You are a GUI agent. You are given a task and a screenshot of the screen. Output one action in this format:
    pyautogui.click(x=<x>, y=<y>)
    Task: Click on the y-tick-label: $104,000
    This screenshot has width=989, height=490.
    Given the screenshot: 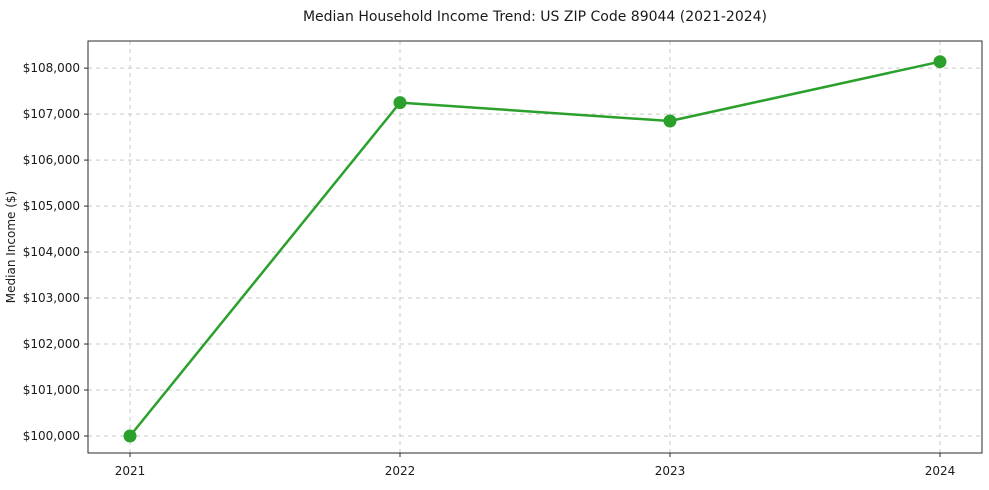 What is the action you would take?
    pyautogui.click(x=51, y=252)
    